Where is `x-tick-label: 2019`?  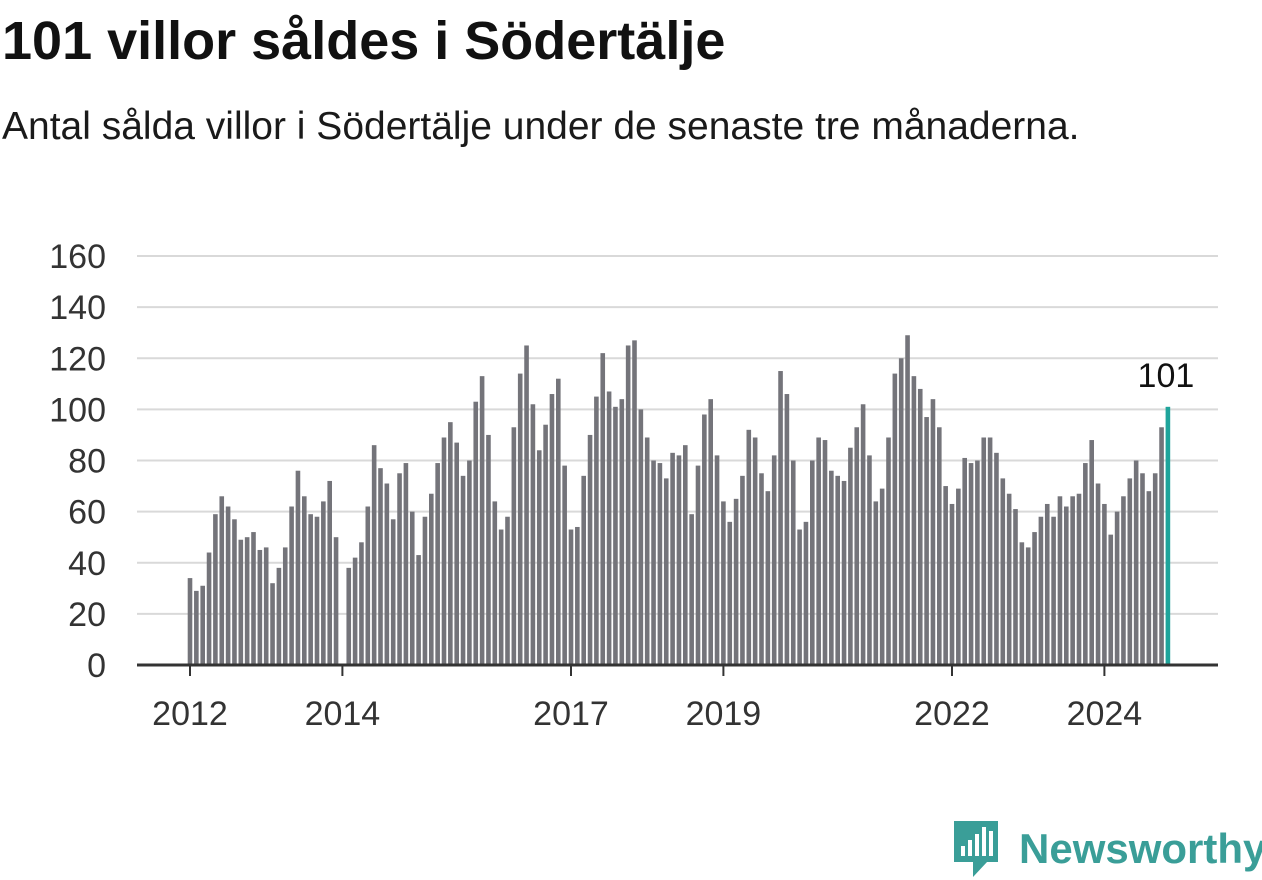
x-tick-label: 2019 is located at coordinates (724, 714).